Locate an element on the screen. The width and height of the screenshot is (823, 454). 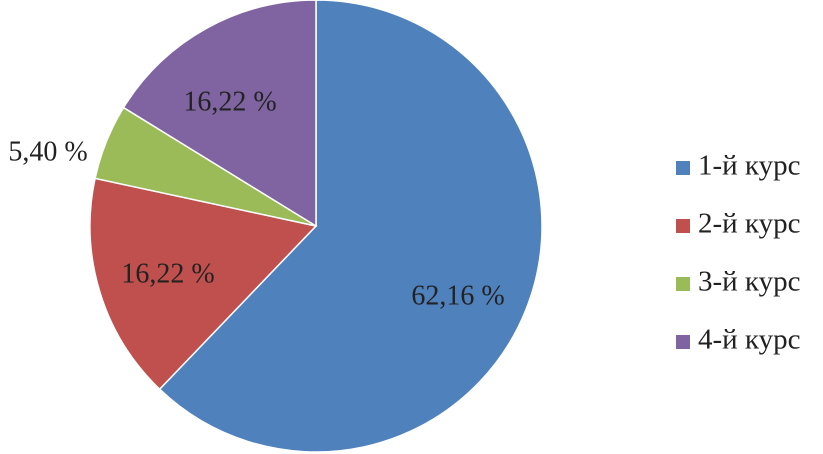
legend: 1-й курс 2-й курс 3-й курс 4-й курс is located at coordinates (738, 253).